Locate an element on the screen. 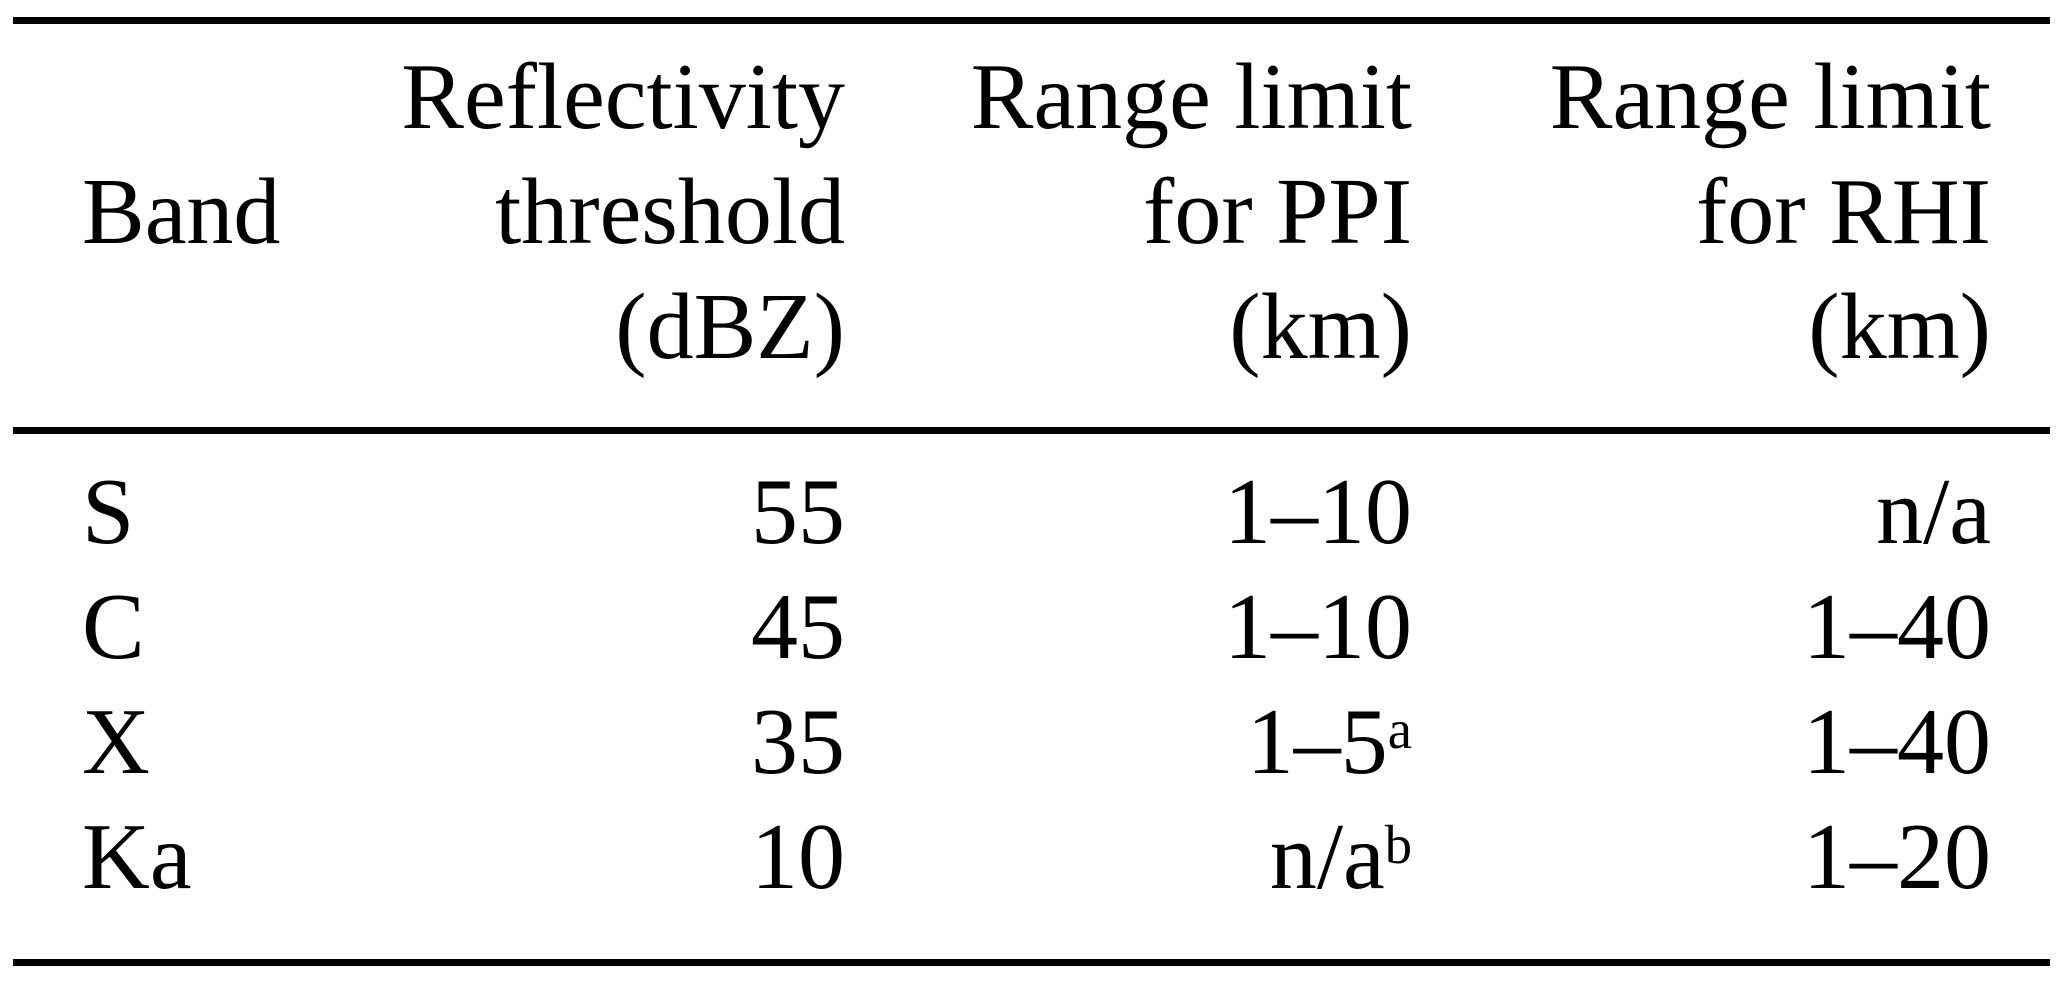 The width and height of the screenshot is (2067, 985). header-threshold-line2: threshold is located at coordinates (670, 212).